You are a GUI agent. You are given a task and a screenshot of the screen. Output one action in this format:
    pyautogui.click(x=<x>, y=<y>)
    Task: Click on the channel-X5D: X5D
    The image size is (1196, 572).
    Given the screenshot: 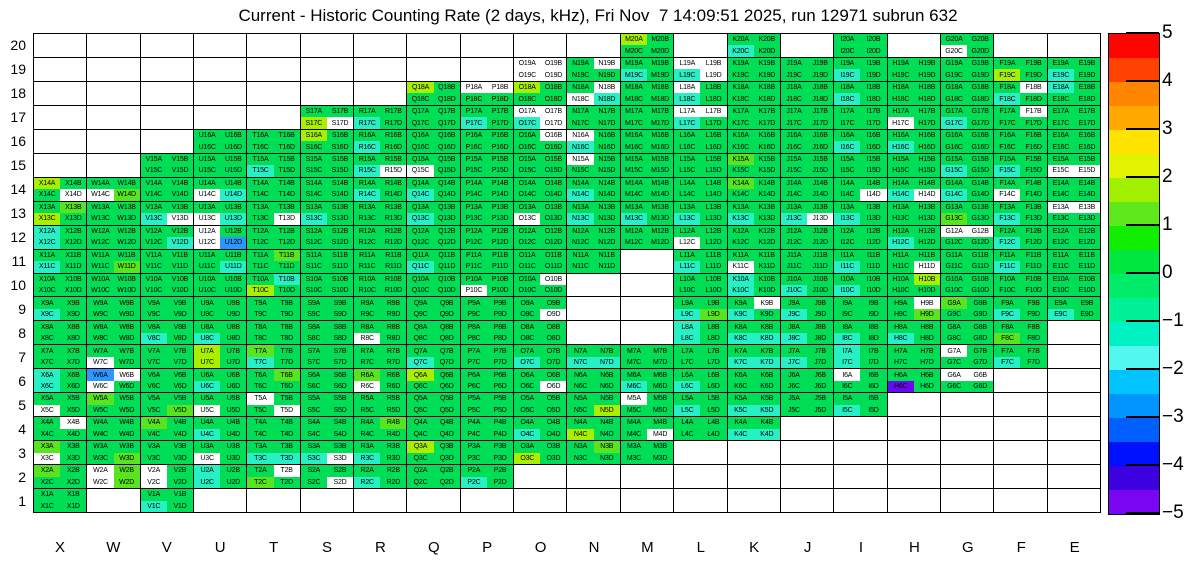 What is the action you would take?
    pyautogui.click(x=73, y=410)
    